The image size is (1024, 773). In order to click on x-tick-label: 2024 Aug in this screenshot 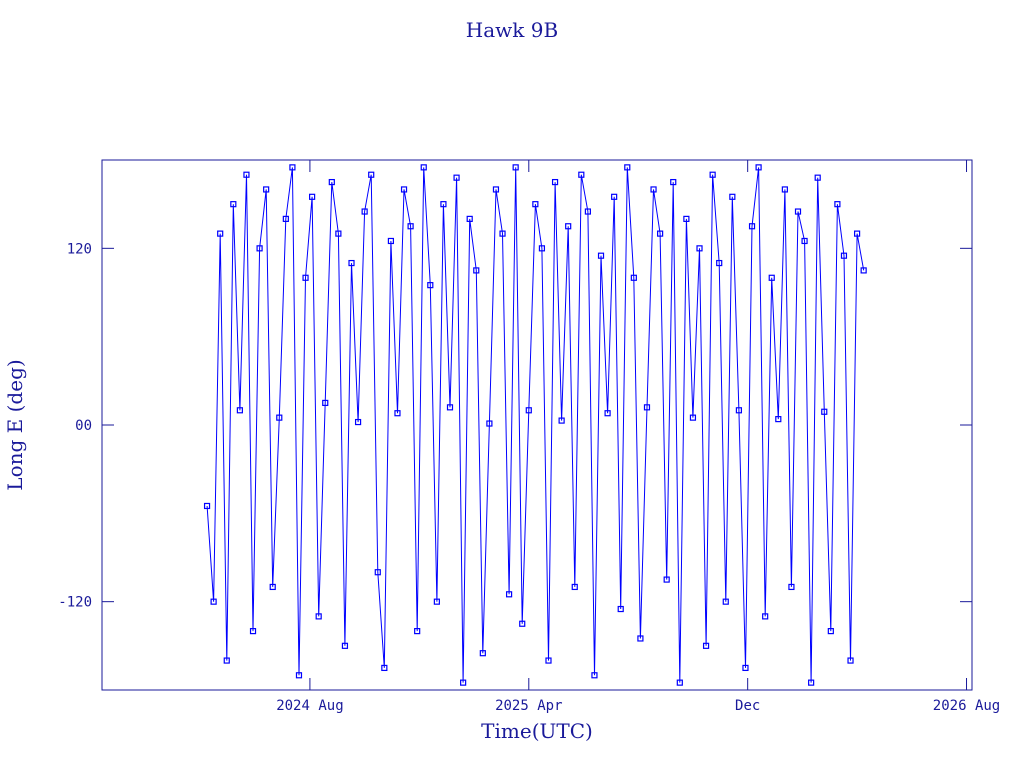, I will do `click(309, 706)`.